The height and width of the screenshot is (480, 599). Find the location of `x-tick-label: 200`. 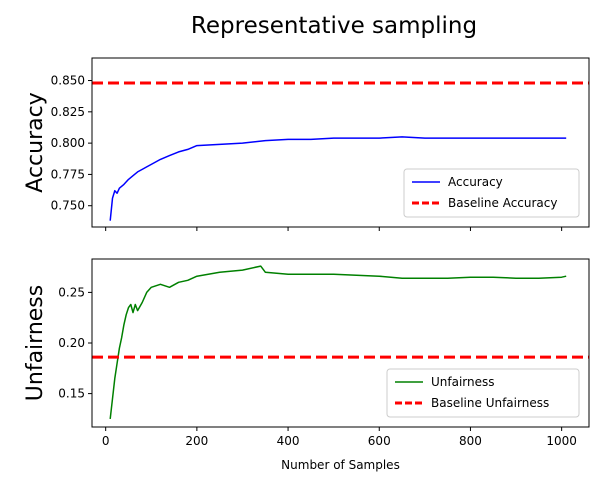

x-tick-label: 200 is located at coordinates (196, 441).